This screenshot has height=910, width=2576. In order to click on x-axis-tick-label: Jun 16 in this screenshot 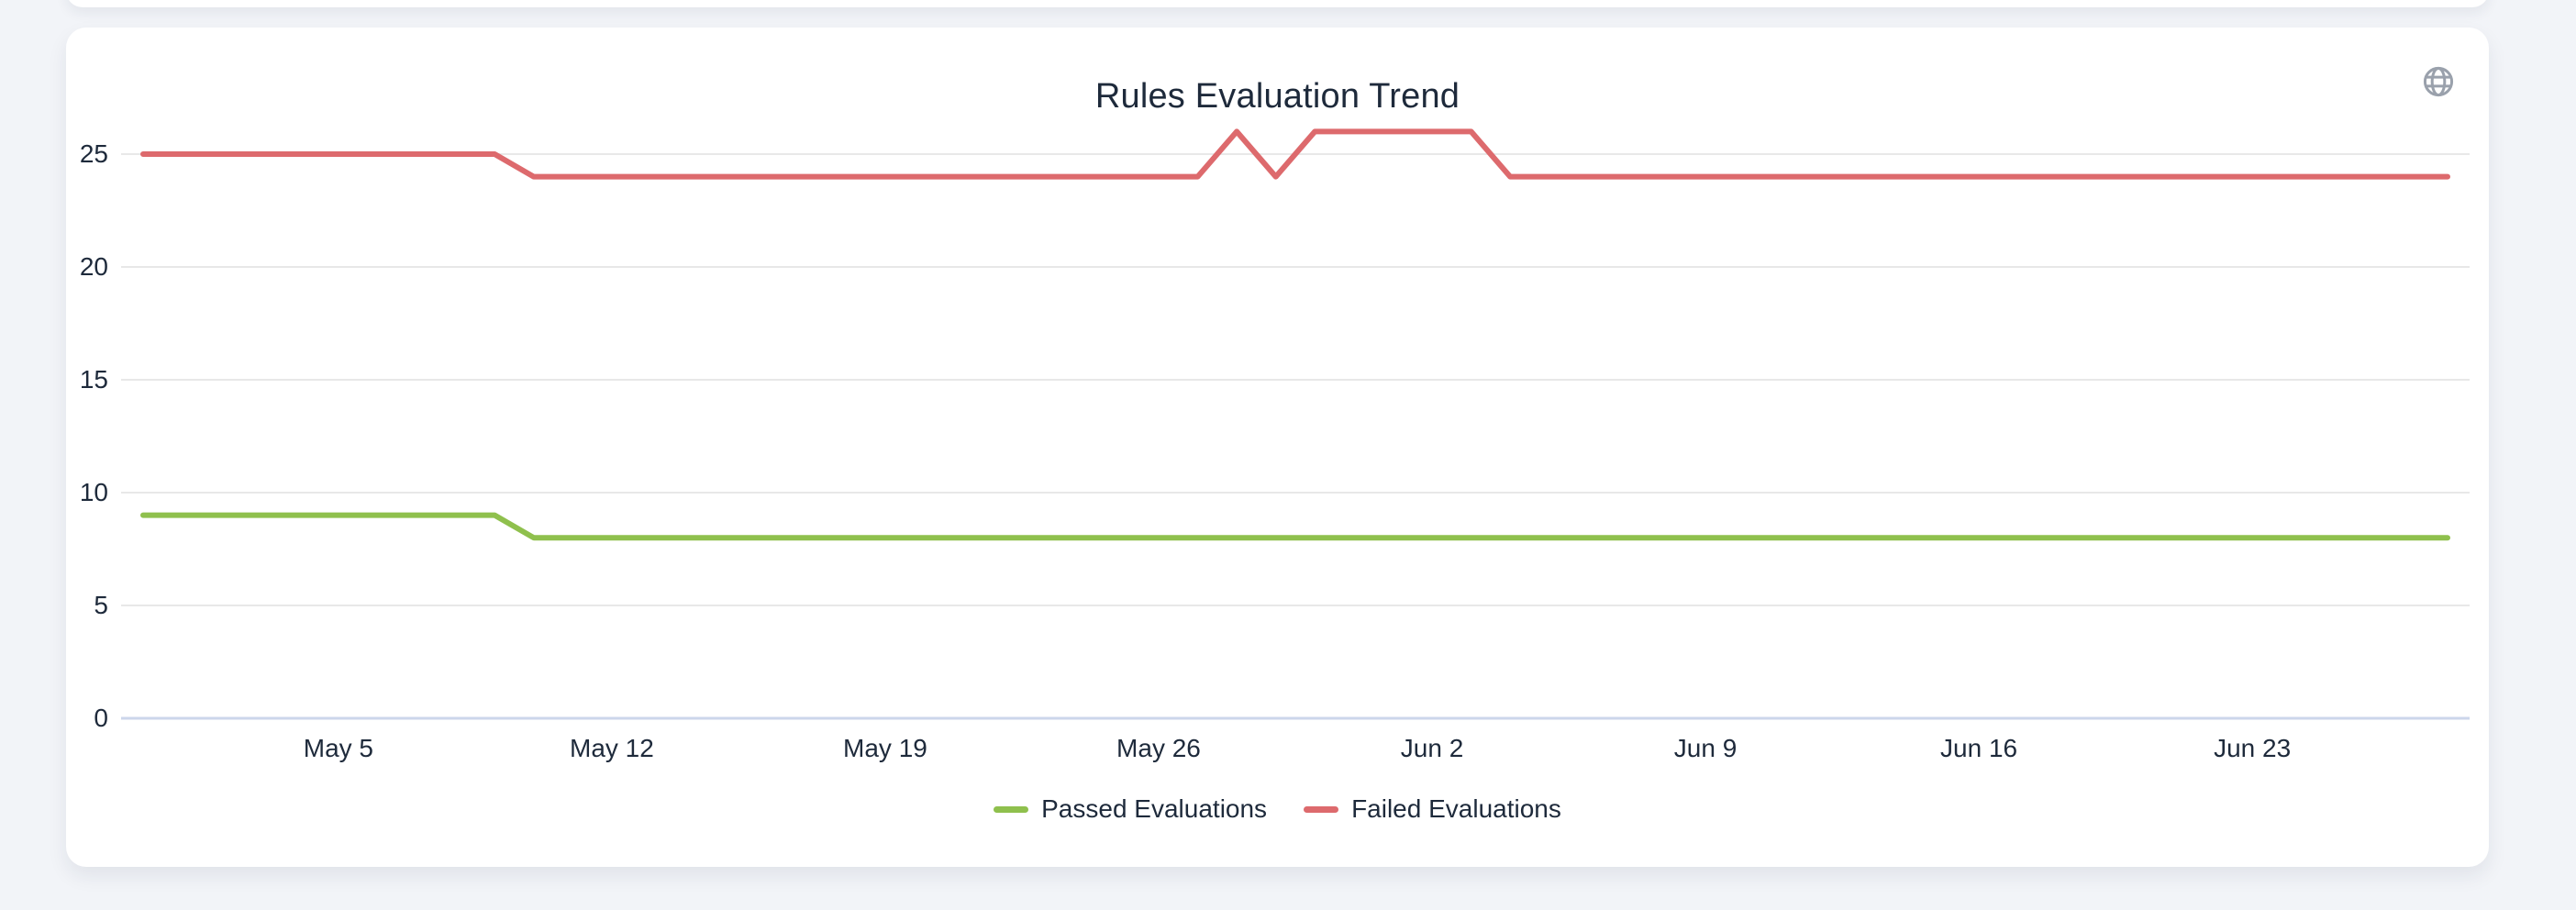, I will do `click(1979, 748)`.